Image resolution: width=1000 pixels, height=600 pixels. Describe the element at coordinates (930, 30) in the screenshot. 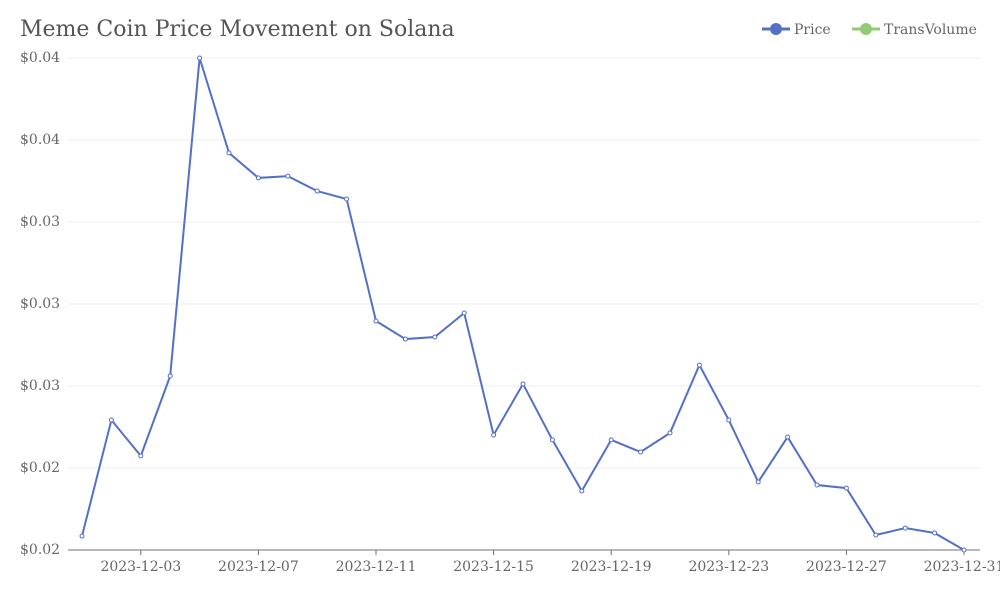

I see `legend-label: TransVolume` at that location.